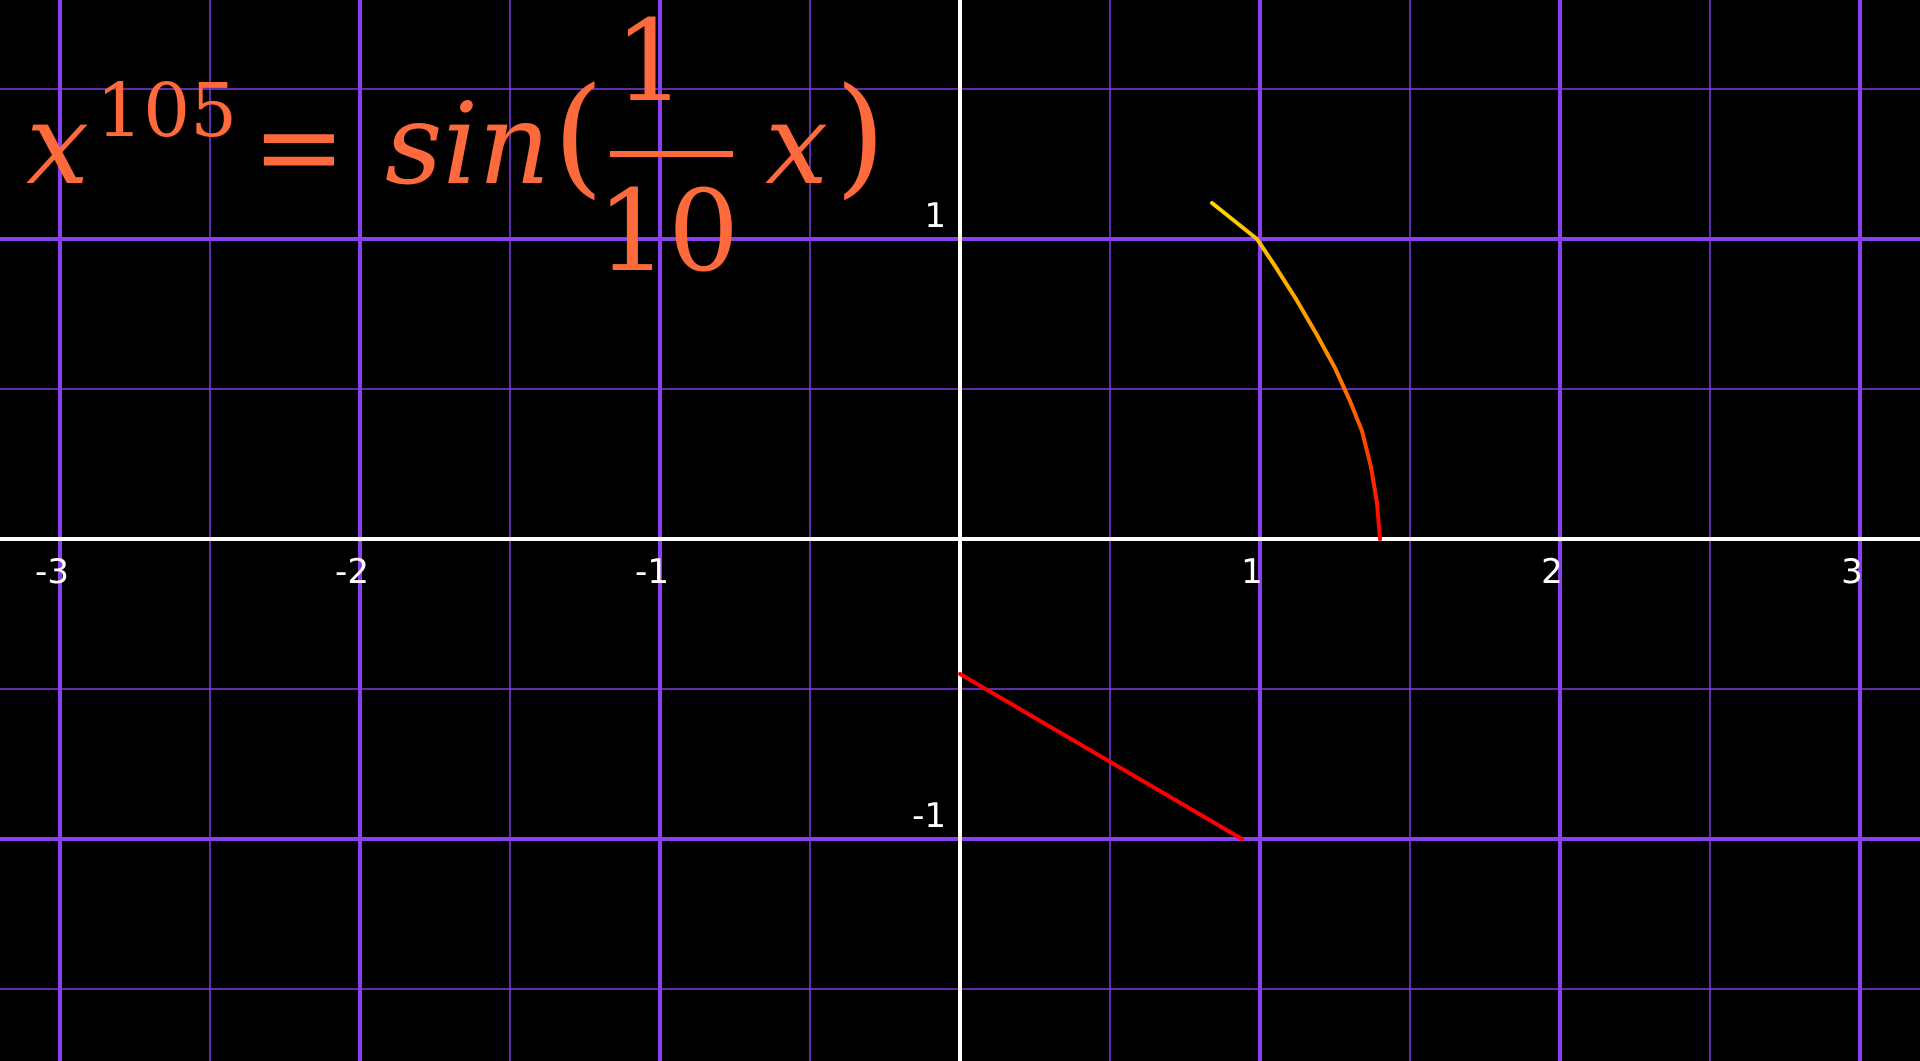 The image size is (1920, 1061). Describe the element at coordinates (668, 232) in the screenshot. I see `equation-fraction-denominator: 10` at that location.